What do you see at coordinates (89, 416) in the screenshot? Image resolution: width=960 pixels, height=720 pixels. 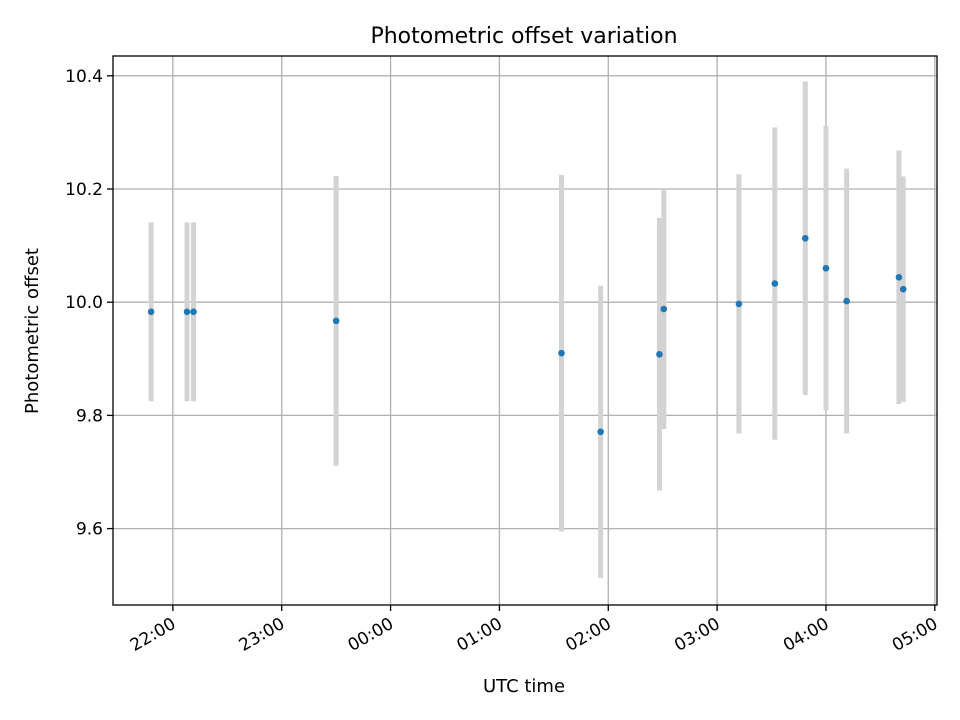 I see `y-tick-label: 9.8` at bounding box center [89, 416].